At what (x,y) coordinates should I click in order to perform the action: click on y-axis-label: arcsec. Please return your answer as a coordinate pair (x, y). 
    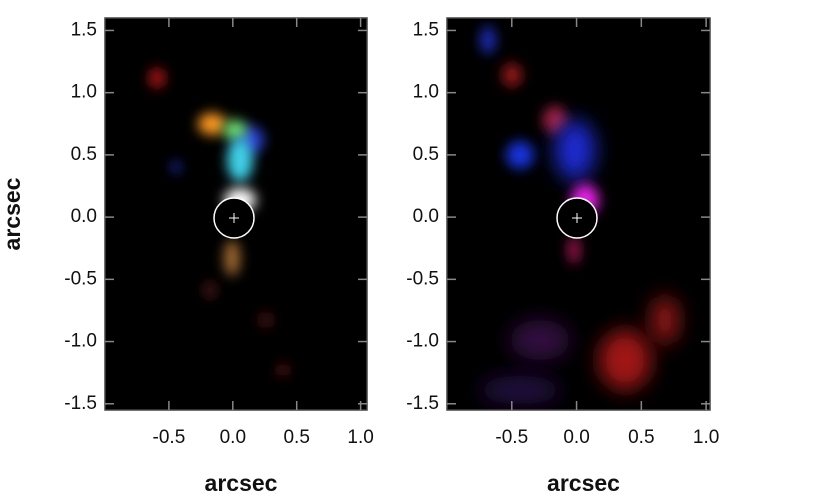
    Looking at the image, I should click on (12, 213).